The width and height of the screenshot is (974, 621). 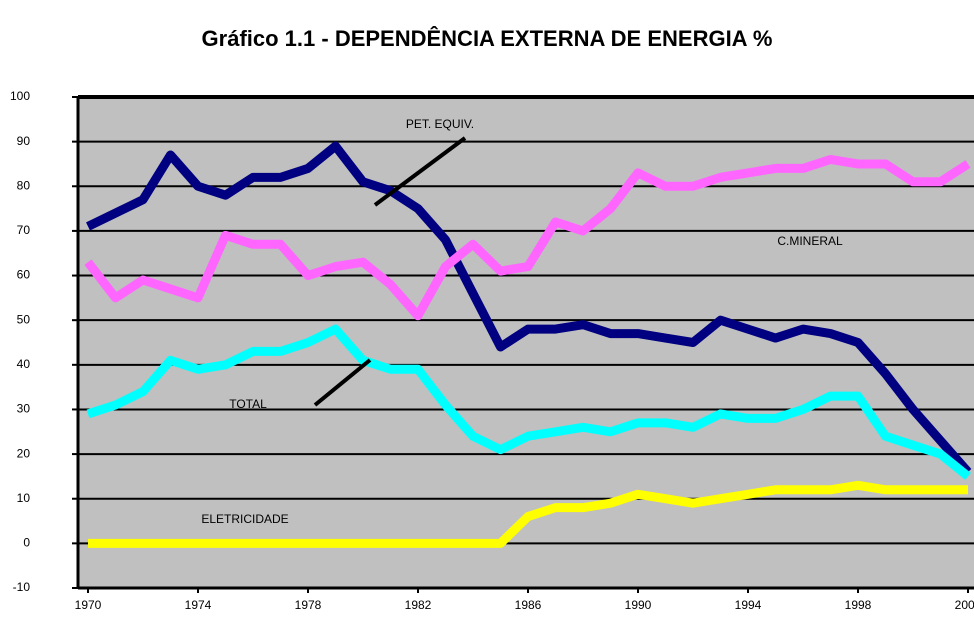 I want to click on x-tick-label: 1970, so click(x=88, y=605).